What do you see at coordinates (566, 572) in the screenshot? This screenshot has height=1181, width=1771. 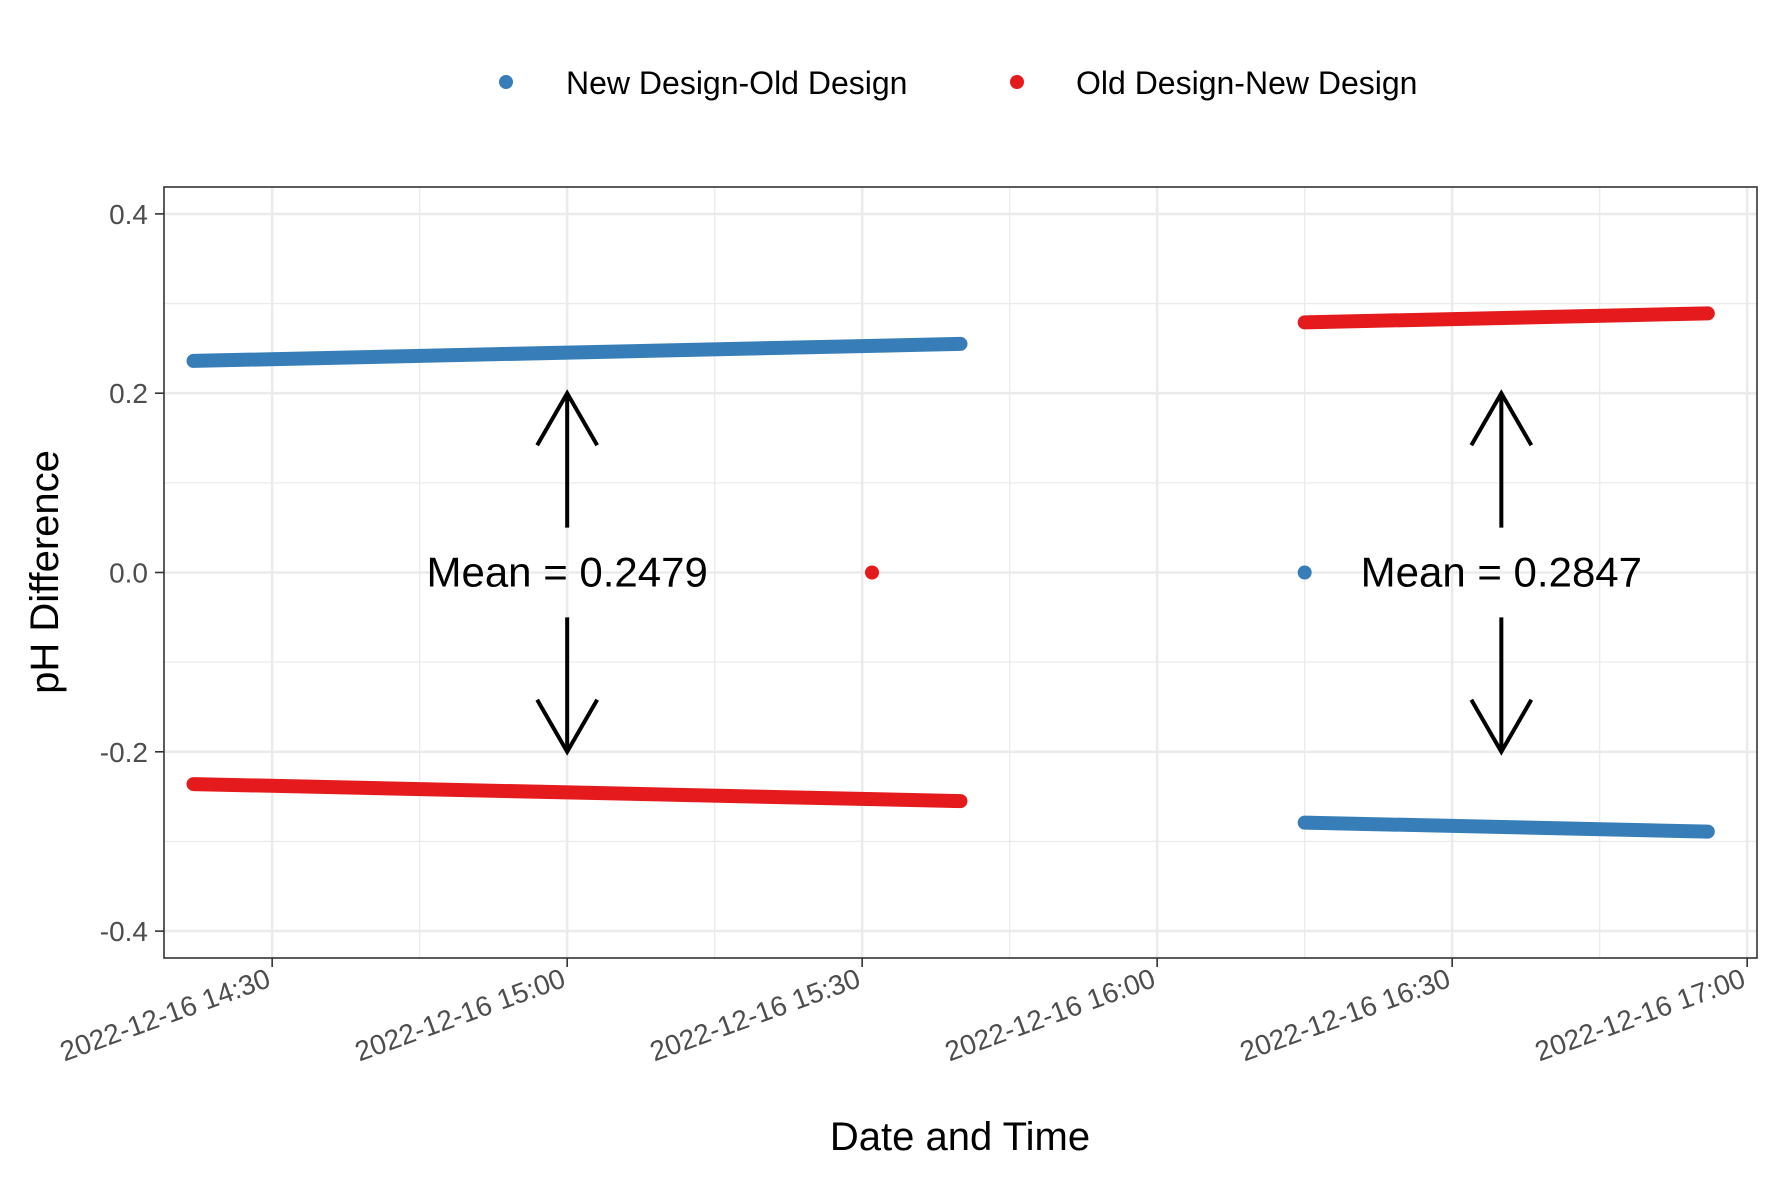 I see `mean-annotation-label: Mean = 0.2479` at bounding box center [566, 572].